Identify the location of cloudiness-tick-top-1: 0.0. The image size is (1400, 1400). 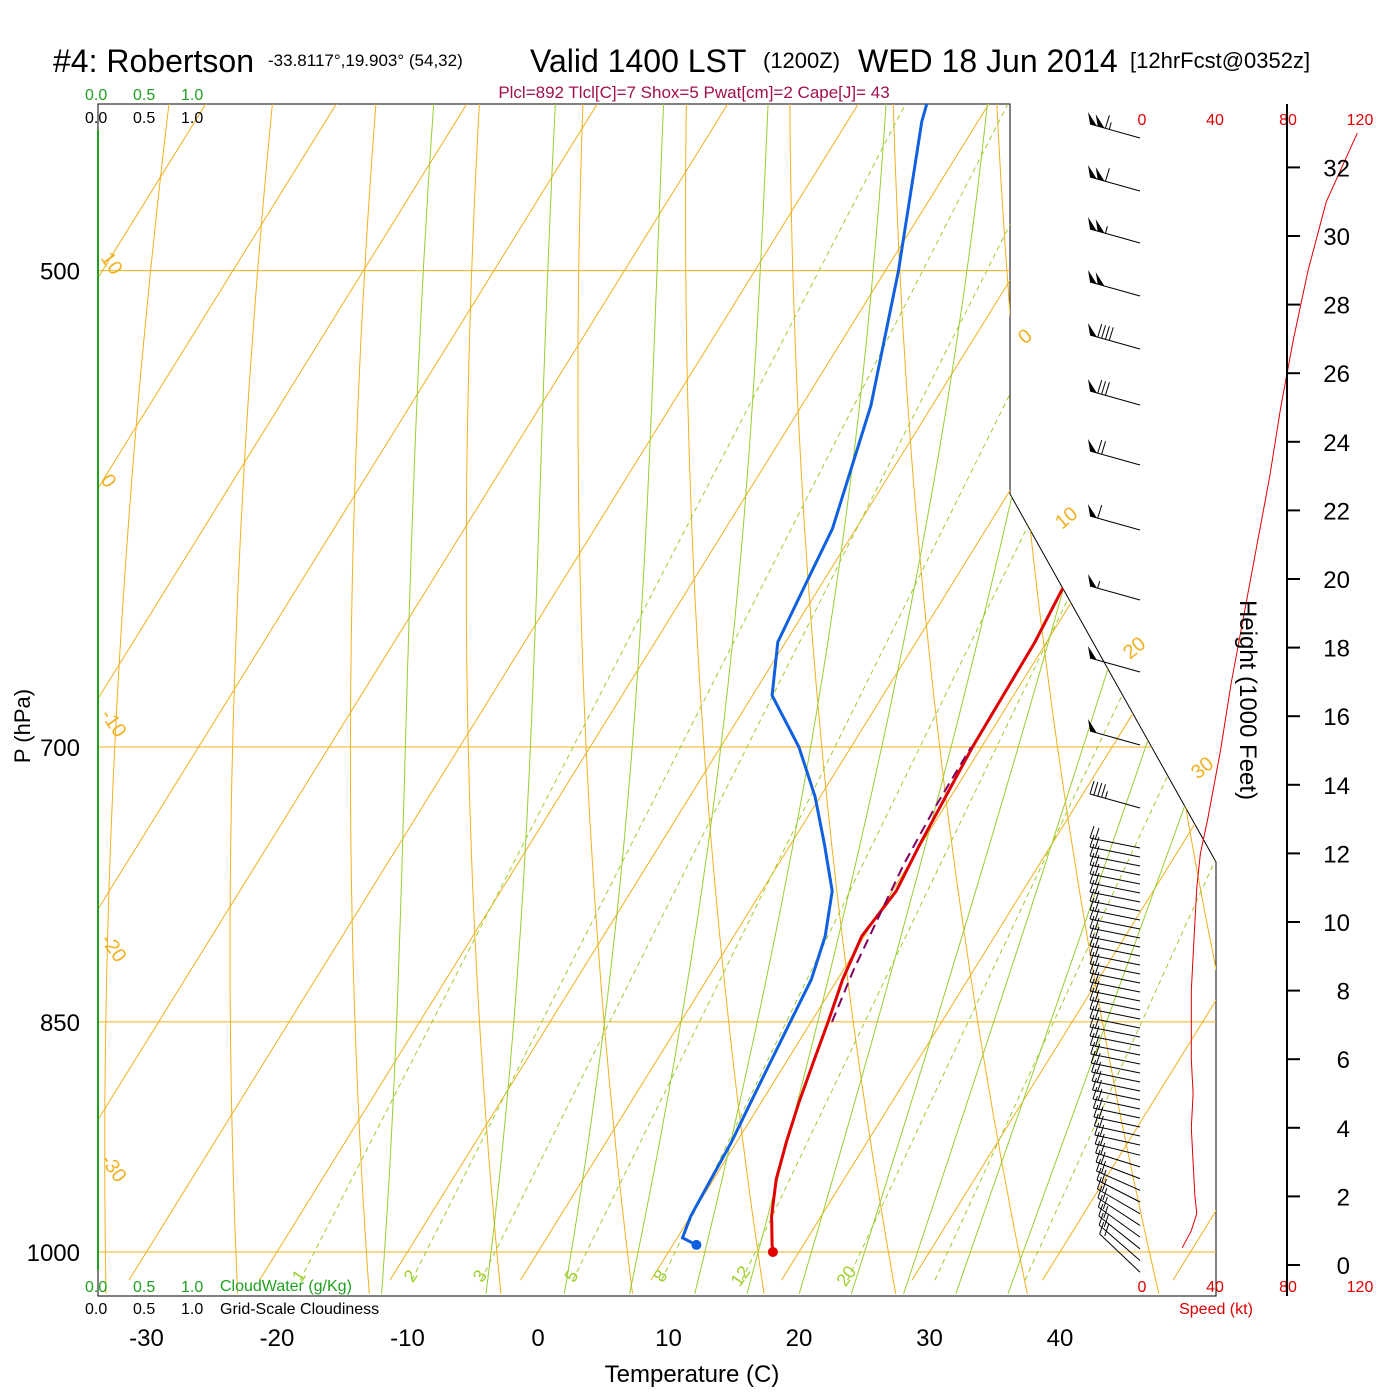
(96, 118).